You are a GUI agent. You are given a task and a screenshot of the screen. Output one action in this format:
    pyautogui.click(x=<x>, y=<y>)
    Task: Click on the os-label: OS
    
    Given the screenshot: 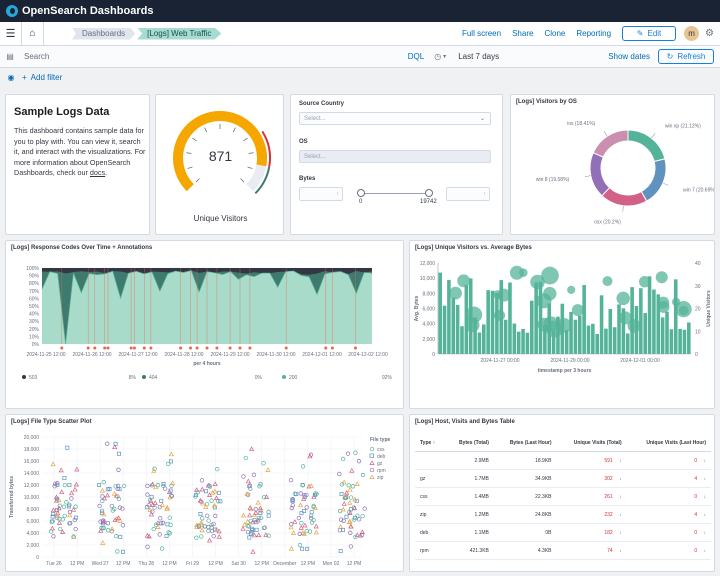 What is the action you would take?
    pyautogui.click(x=303, y=142)
    